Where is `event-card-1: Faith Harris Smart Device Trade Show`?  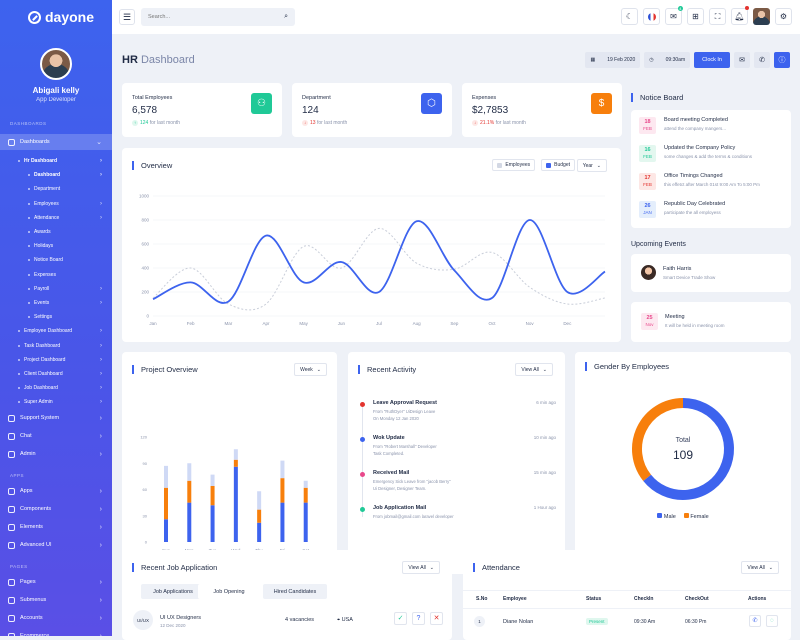
event-card-1: Faith Harris Smart Device Trade Show is located at coordinates (711, 273).